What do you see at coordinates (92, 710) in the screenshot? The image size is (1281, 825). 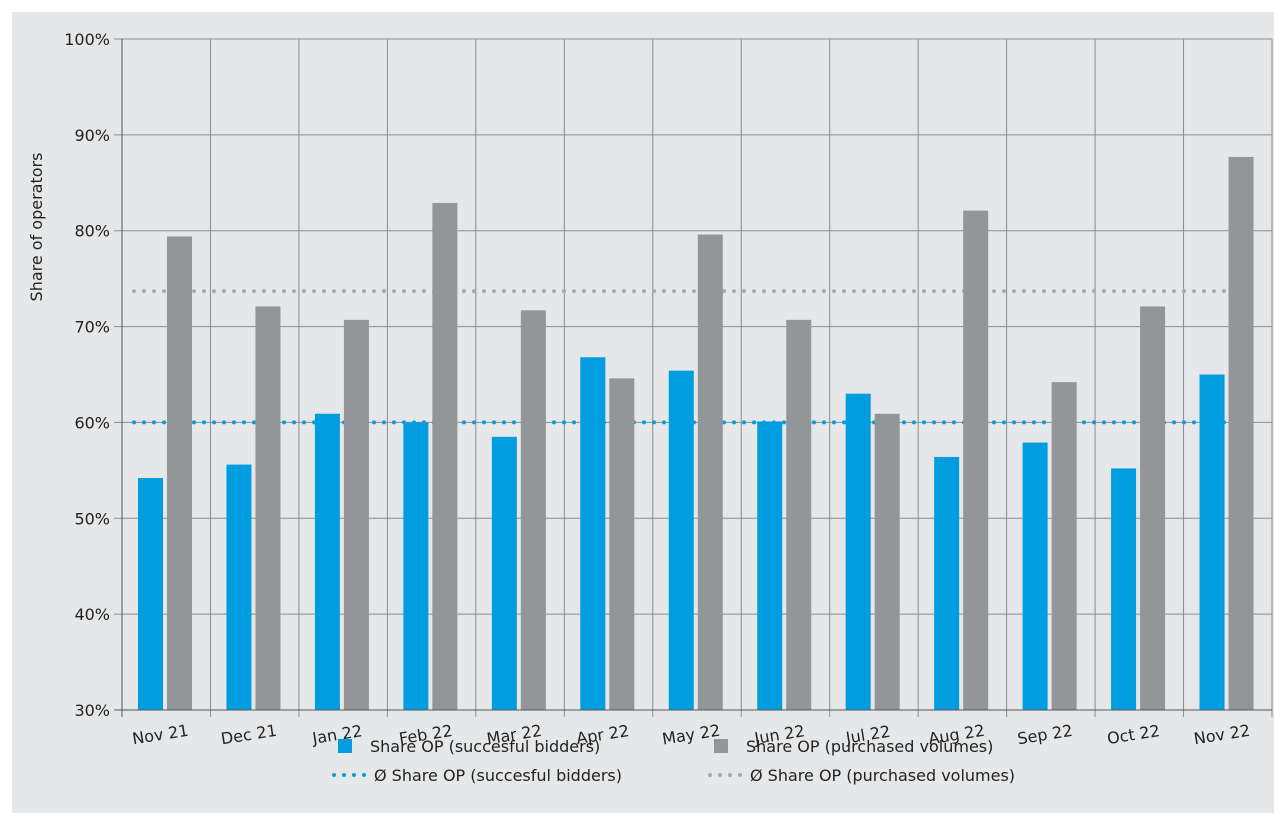 I see `y-tick-label: 30%` at bounding box center [92, 710].